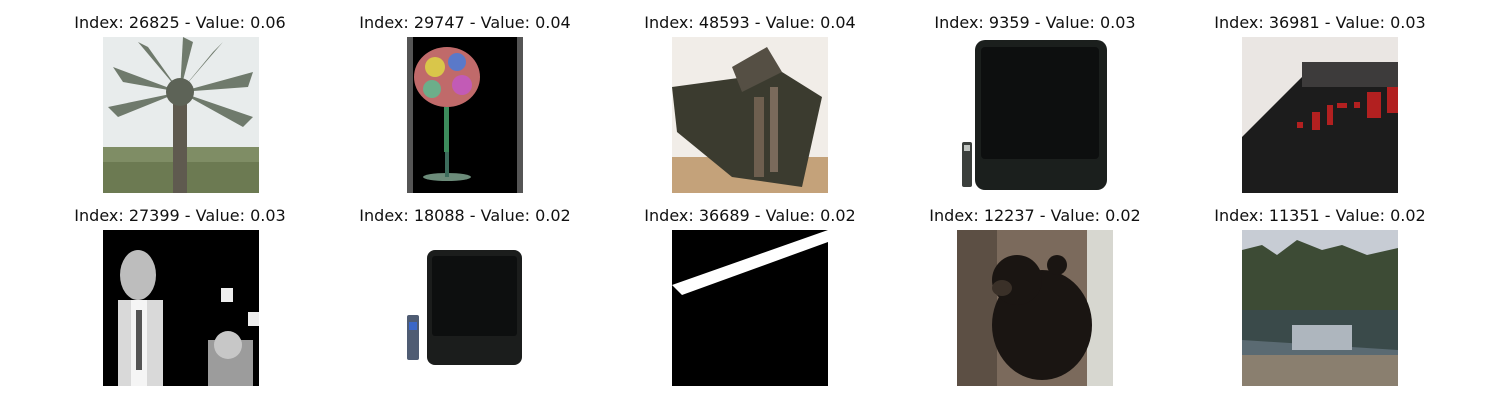  I want to click on panel-5: Index: 36981 - Value: 0.03, so click(1320, 105).